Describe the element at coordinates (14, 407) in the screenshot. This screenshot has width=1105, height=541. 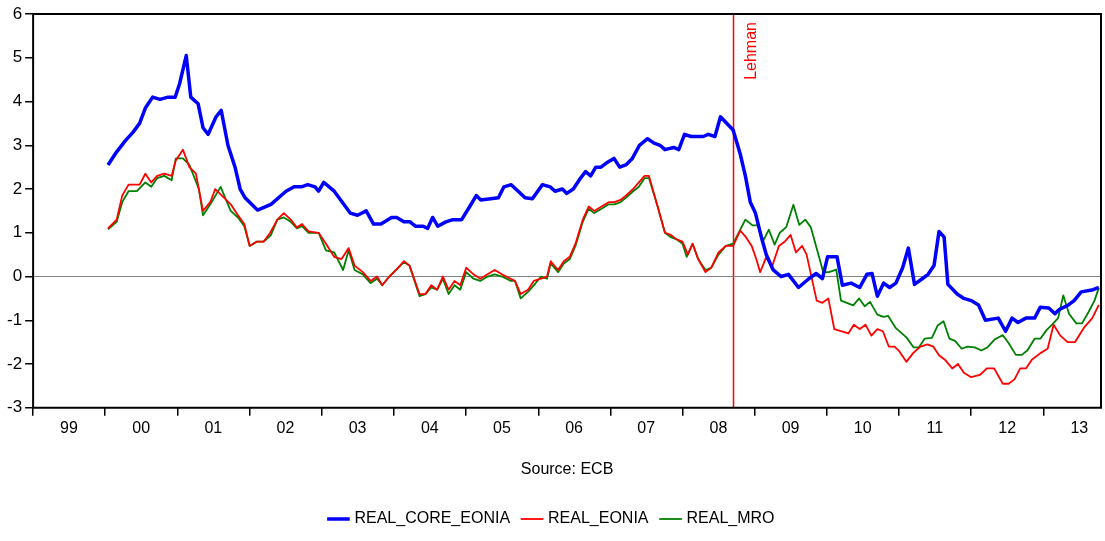
I see `y-tick-label: -3` at that location.